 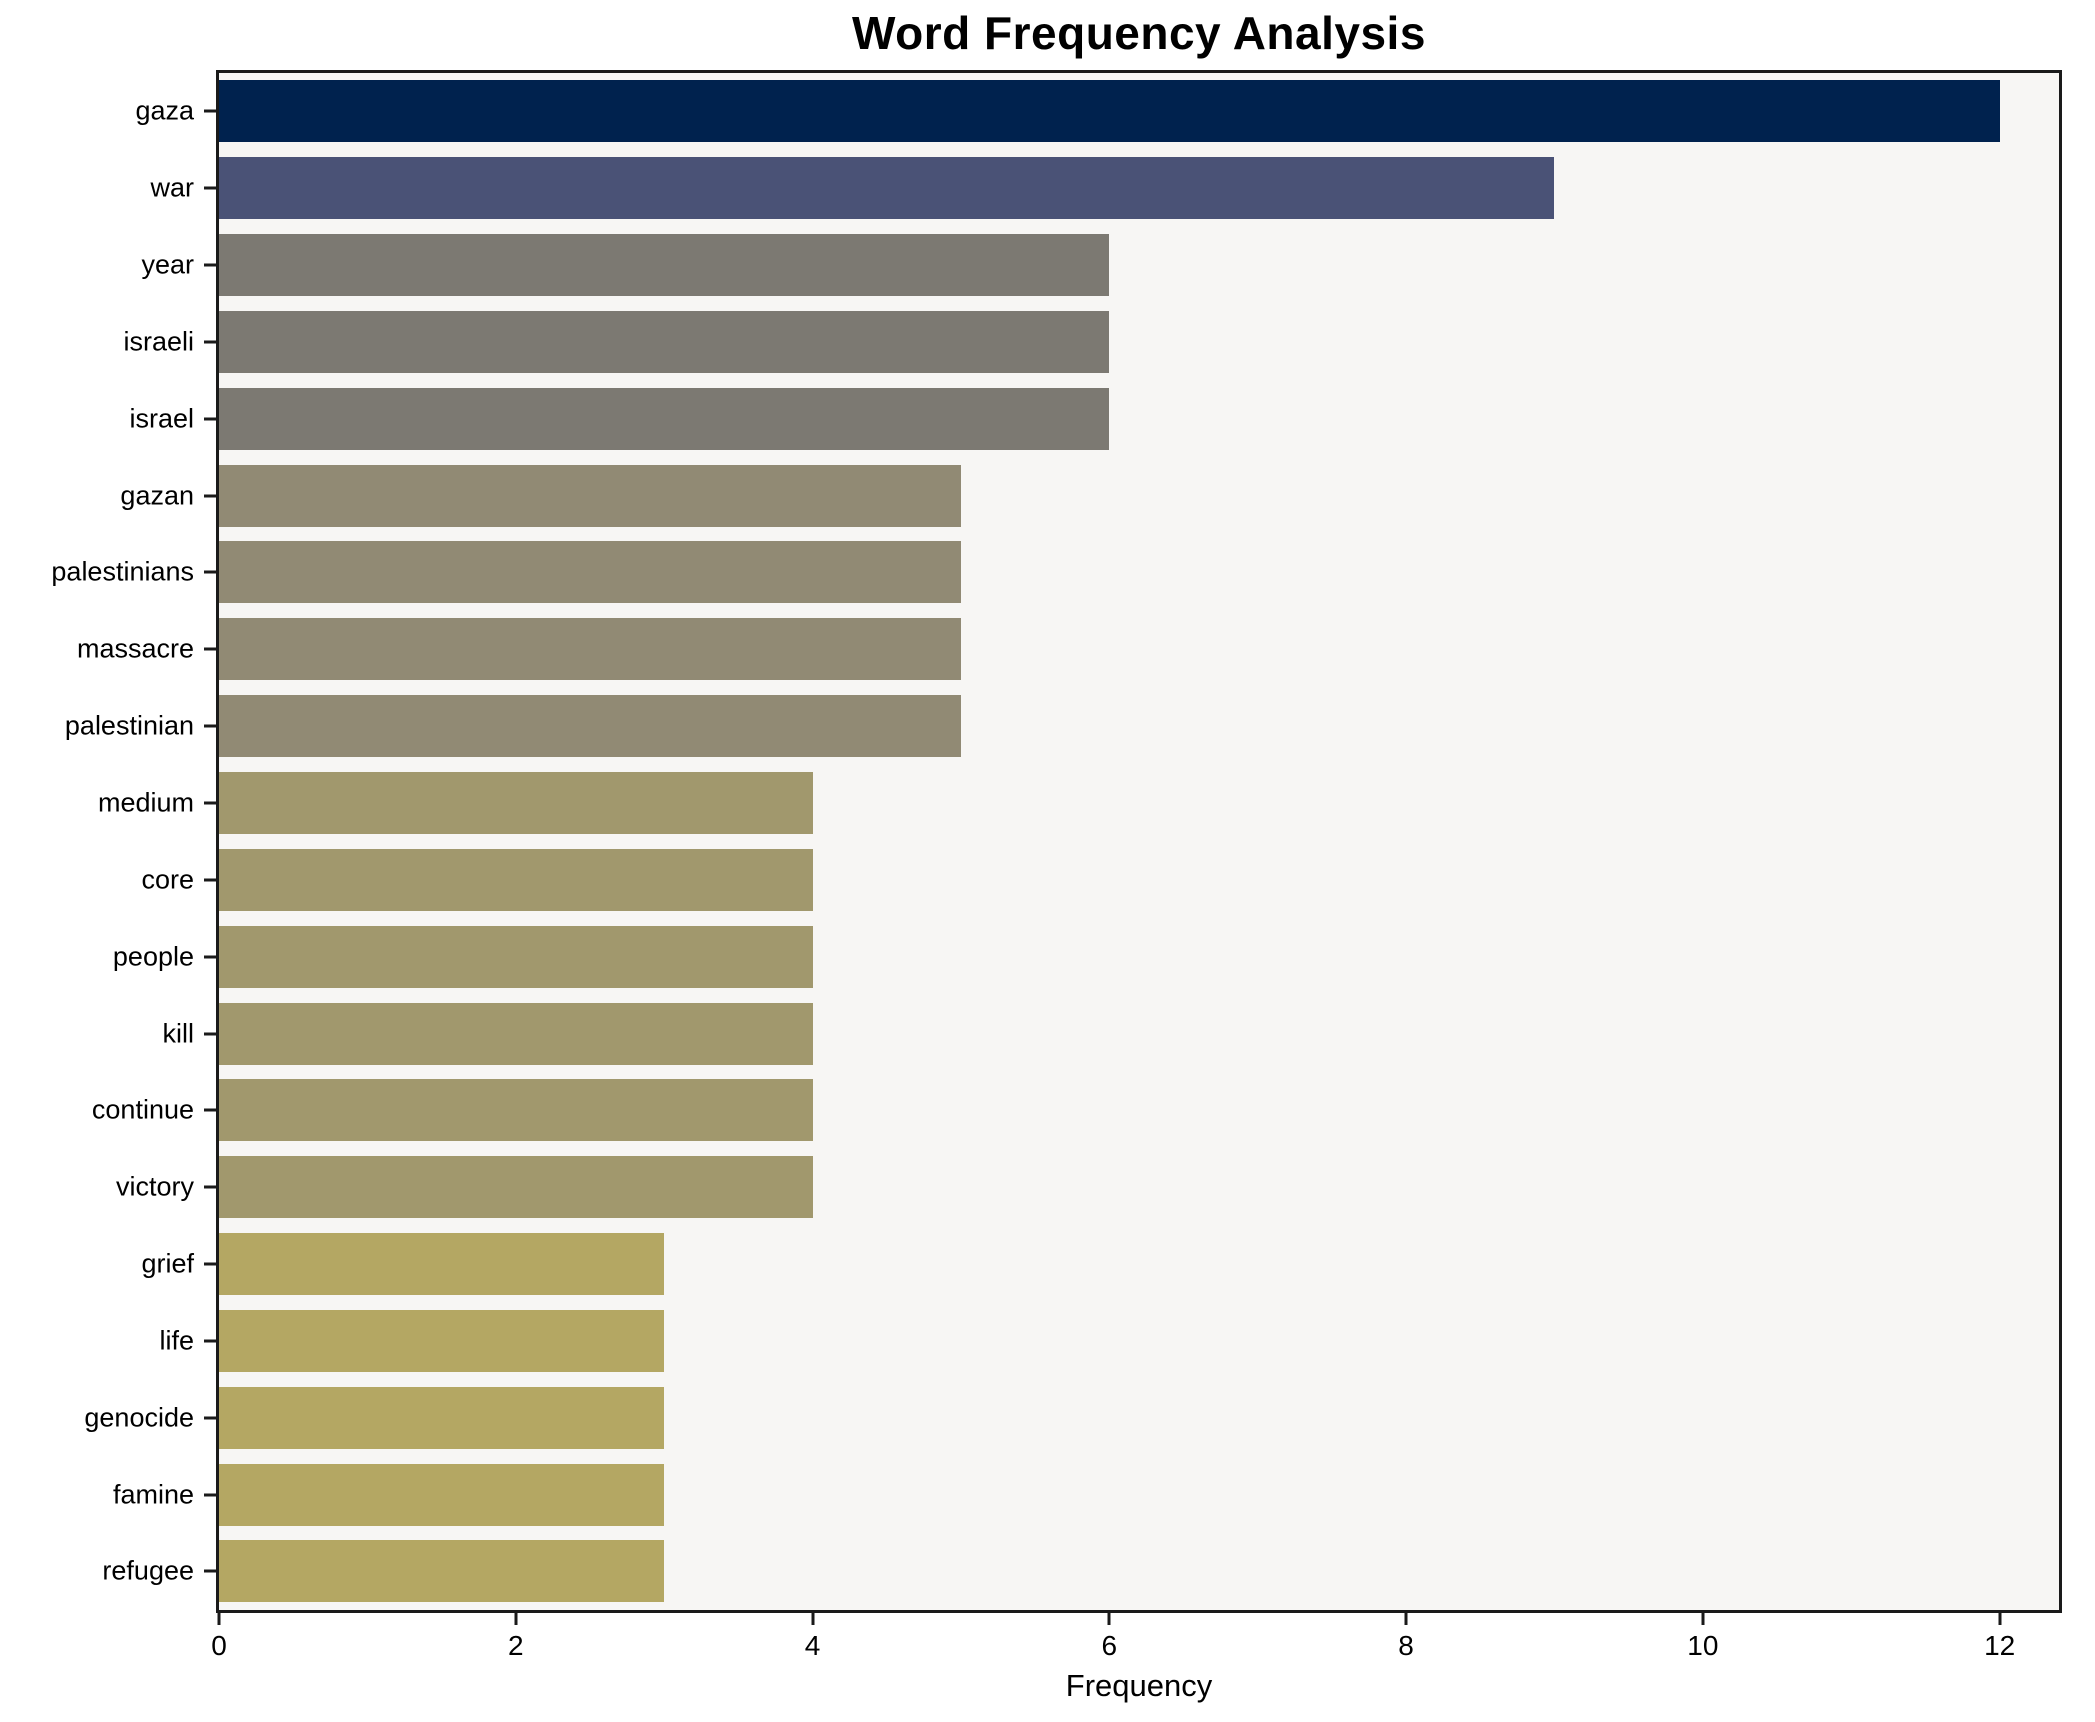 What do you see at coordinates (1062, 726) in the screenshot?
I see `bar-row-palestinian: palestinian` at bounding box center [1062, 726].